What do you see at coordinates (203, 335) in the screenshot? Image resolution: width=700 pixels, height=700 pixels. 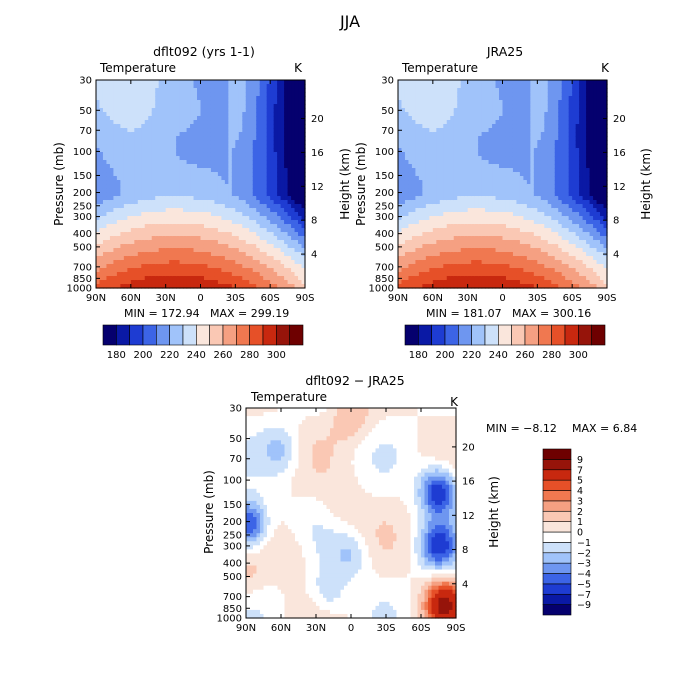 I see `colorbar-box` at bounding box center [203, 335].